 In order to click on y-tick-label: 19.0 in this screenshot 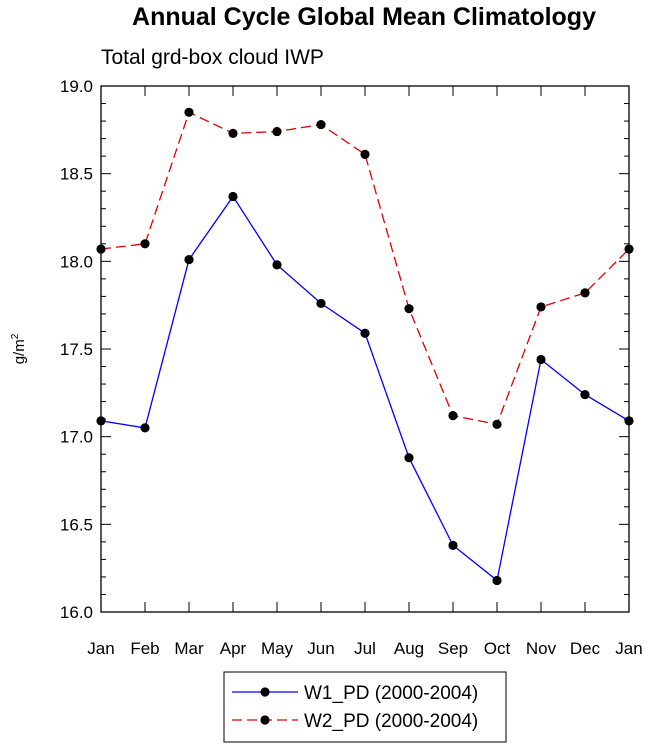, I will do `click(76, 86)`.